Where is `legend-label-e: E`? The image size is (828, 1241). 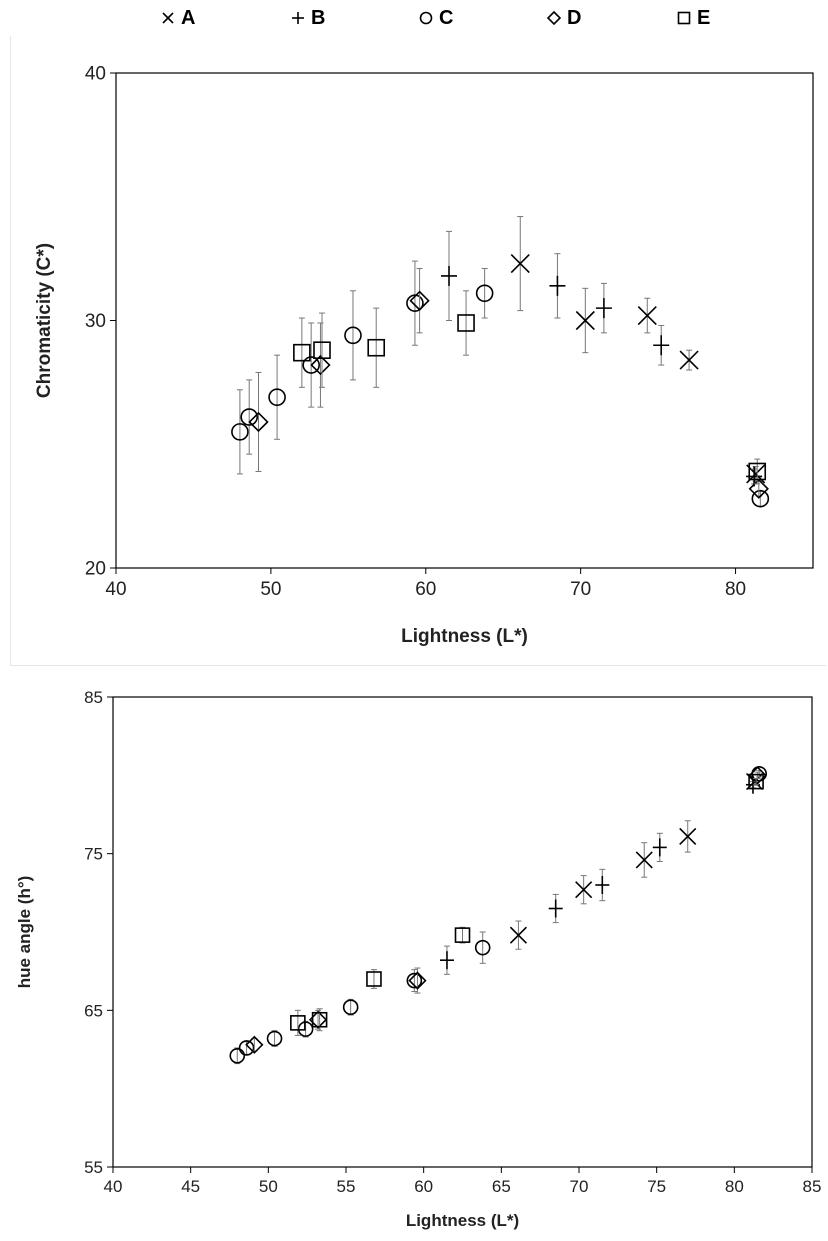 legend-label-e: E is located at coordinates (704, 17).